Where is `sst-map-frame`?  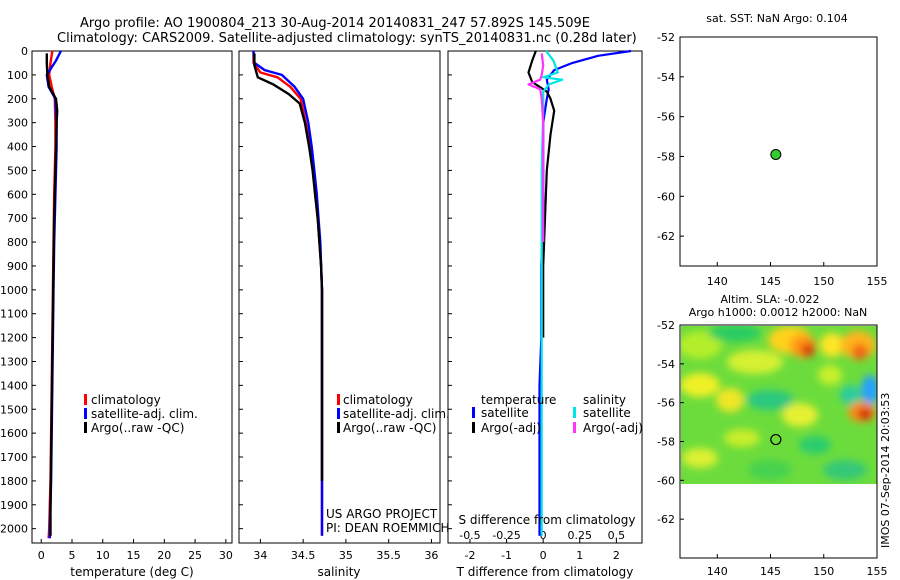
sst-map-frame is located at coordinates (778, 151).